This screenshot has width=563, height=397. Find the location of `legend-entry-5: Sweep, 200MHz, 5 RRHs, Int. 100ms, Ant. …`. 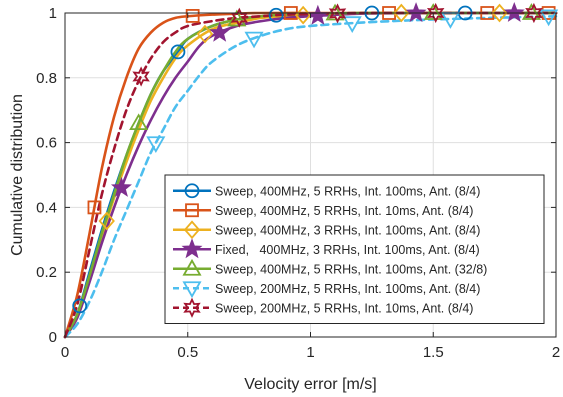

legend-entry-5: Sweep, 200MHz, 5 RRHs, Int. 100ms, Ant. … is located at coordinates (347, 289).